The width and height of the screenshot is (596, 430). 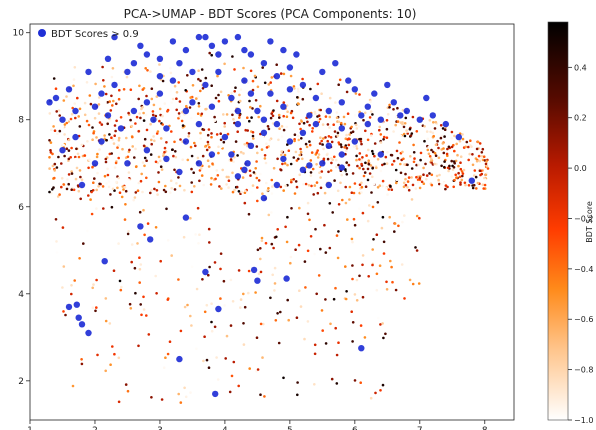 I want to click on x-tick-label: 7, so click(x=420, y=428).